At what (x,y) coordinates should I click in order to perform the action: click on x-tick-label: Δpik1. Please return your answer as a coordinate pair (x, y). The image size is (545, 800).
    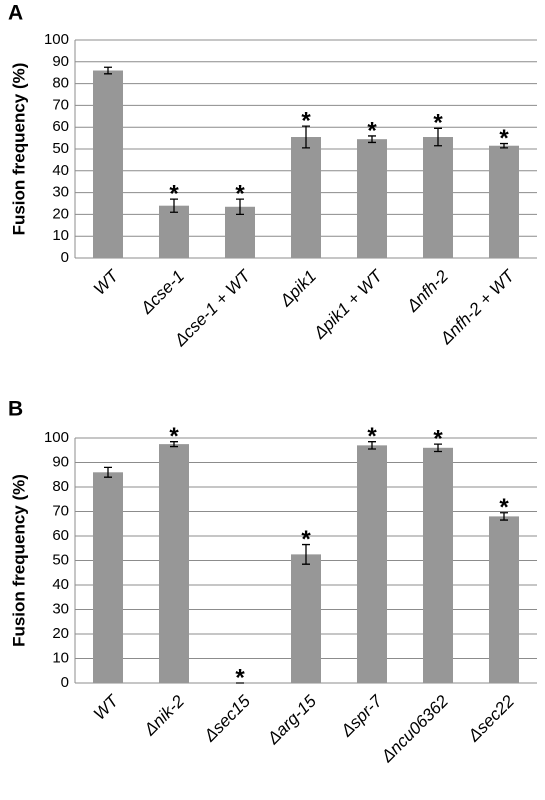
    Looking at the image, I should click on (298, 289).